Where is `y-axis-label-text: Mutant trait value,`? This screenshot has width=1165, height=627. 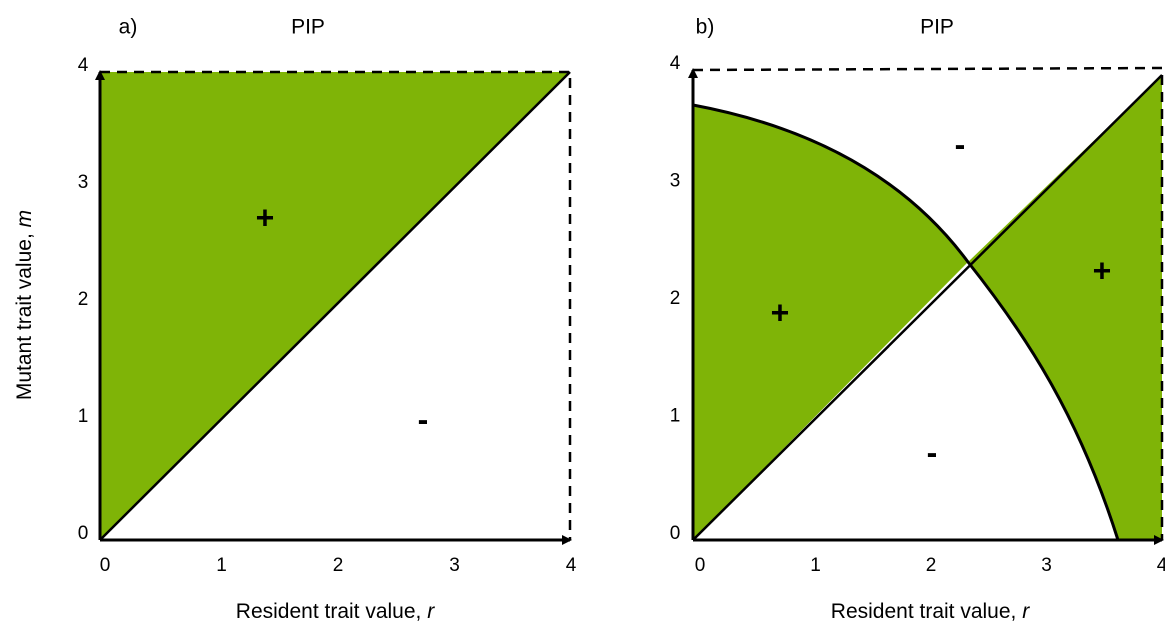 y-axis-label-text: Mutant trait value, is located at coordinates (24, 313).